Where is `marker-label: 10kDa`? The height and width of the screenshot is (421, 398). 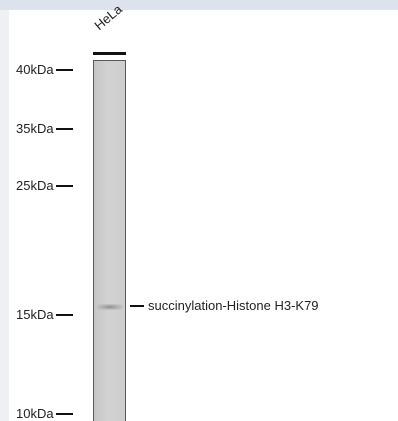
marker-label: 10kDa is located at coordinates (35, 413).